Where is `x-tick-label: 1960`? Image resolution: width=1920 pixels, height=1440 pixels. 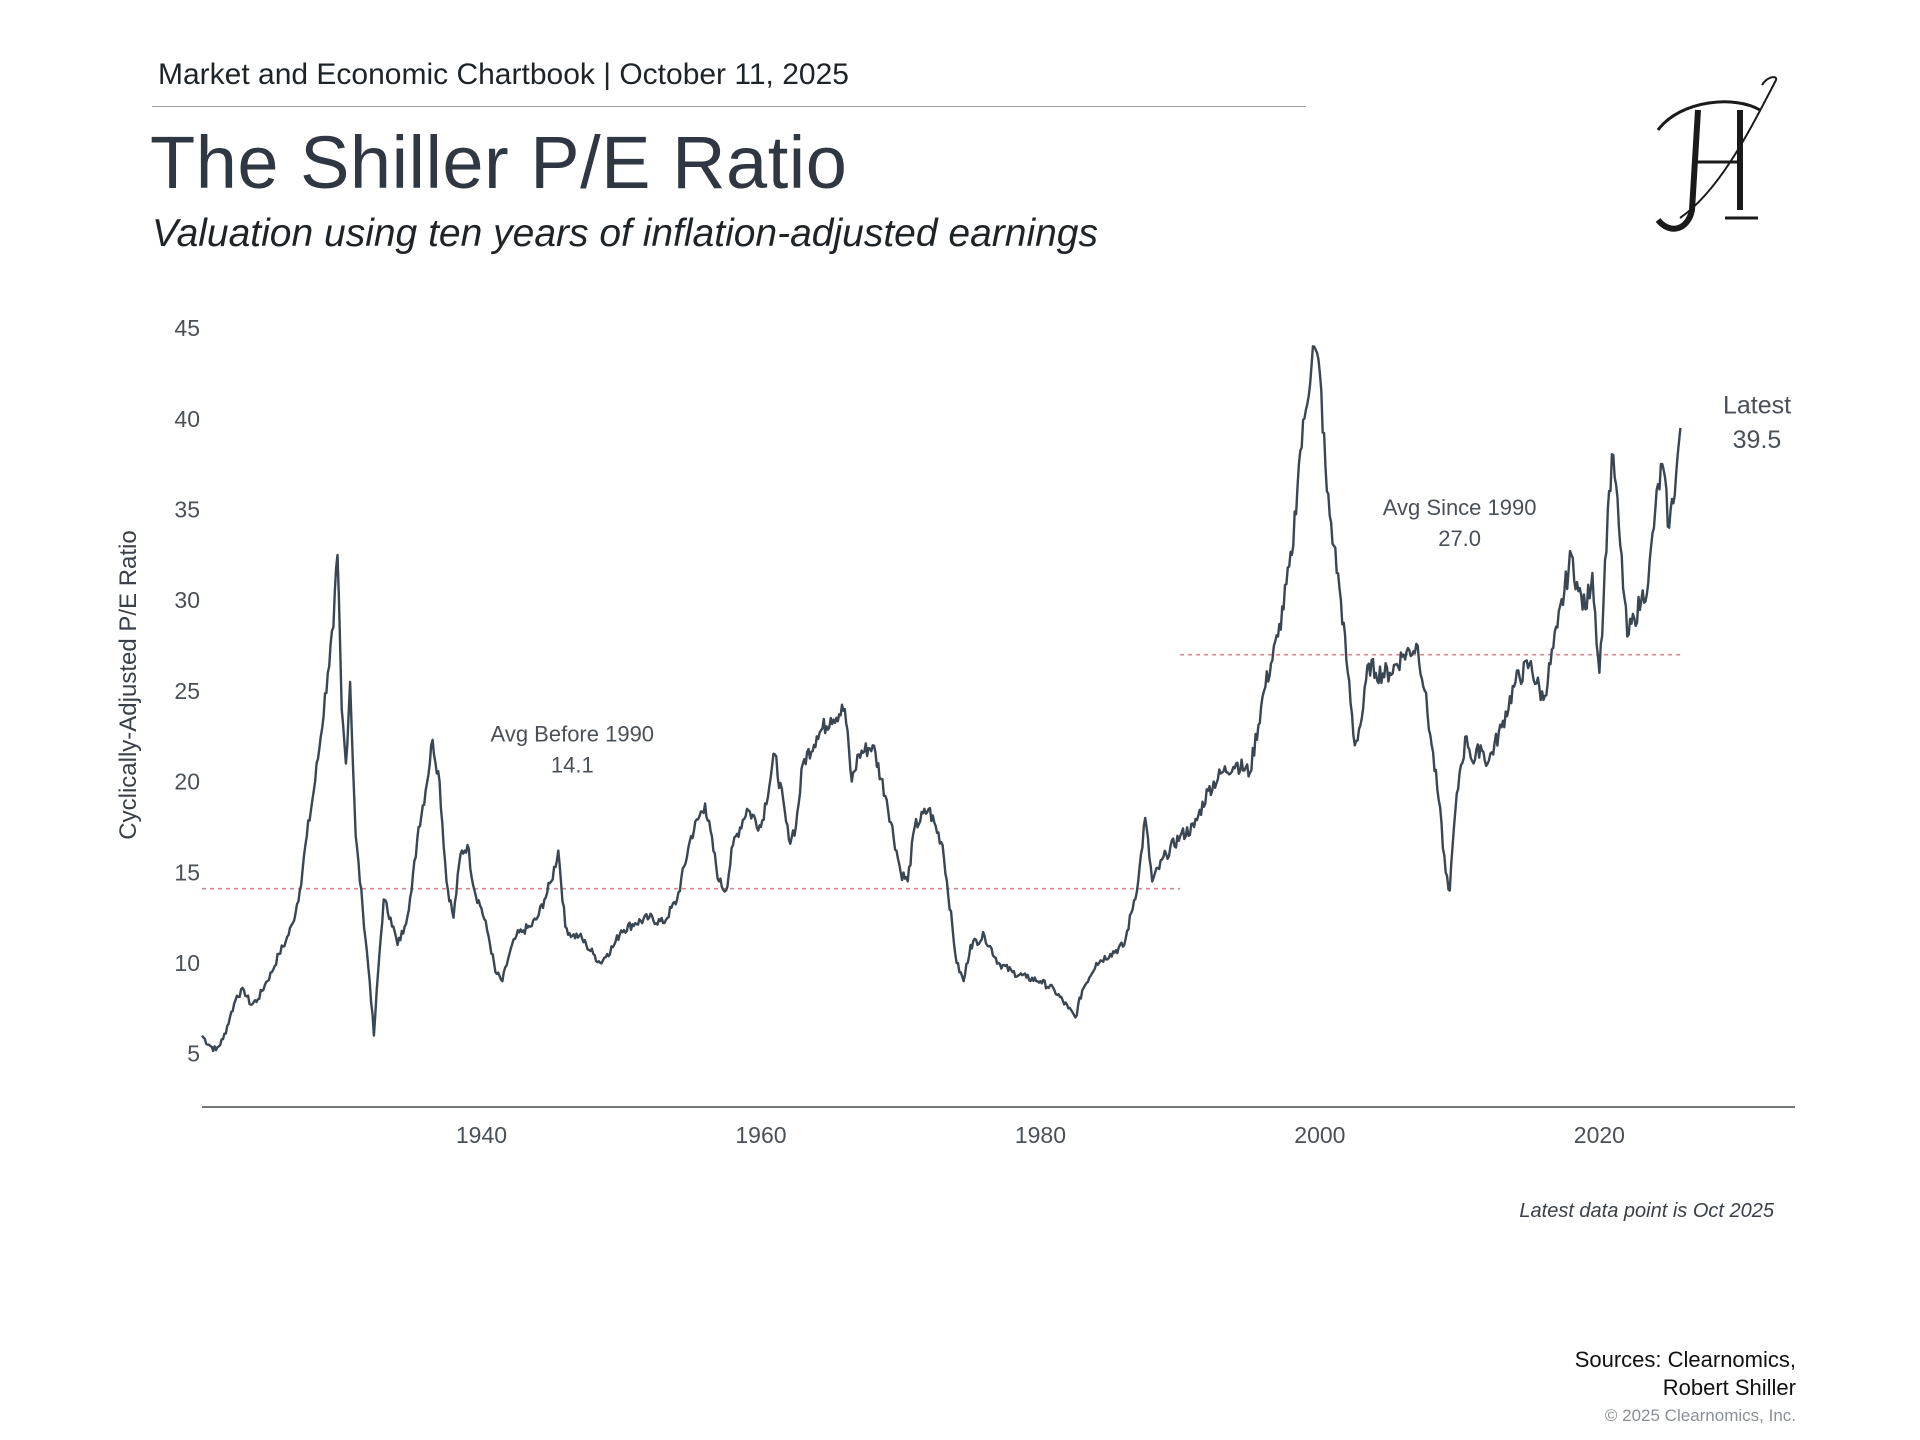 x-tick-label: 1960 is located at coordinates (760, 1135).